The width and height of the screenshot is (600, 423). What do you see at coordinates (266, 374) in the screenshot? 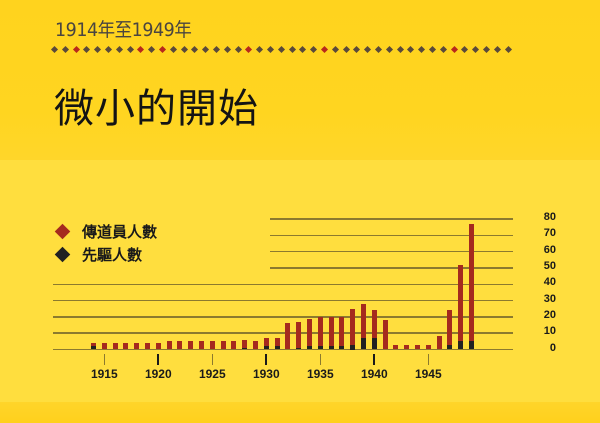
I see `x-tick-label: 1930` at bounding box center [266, 374].